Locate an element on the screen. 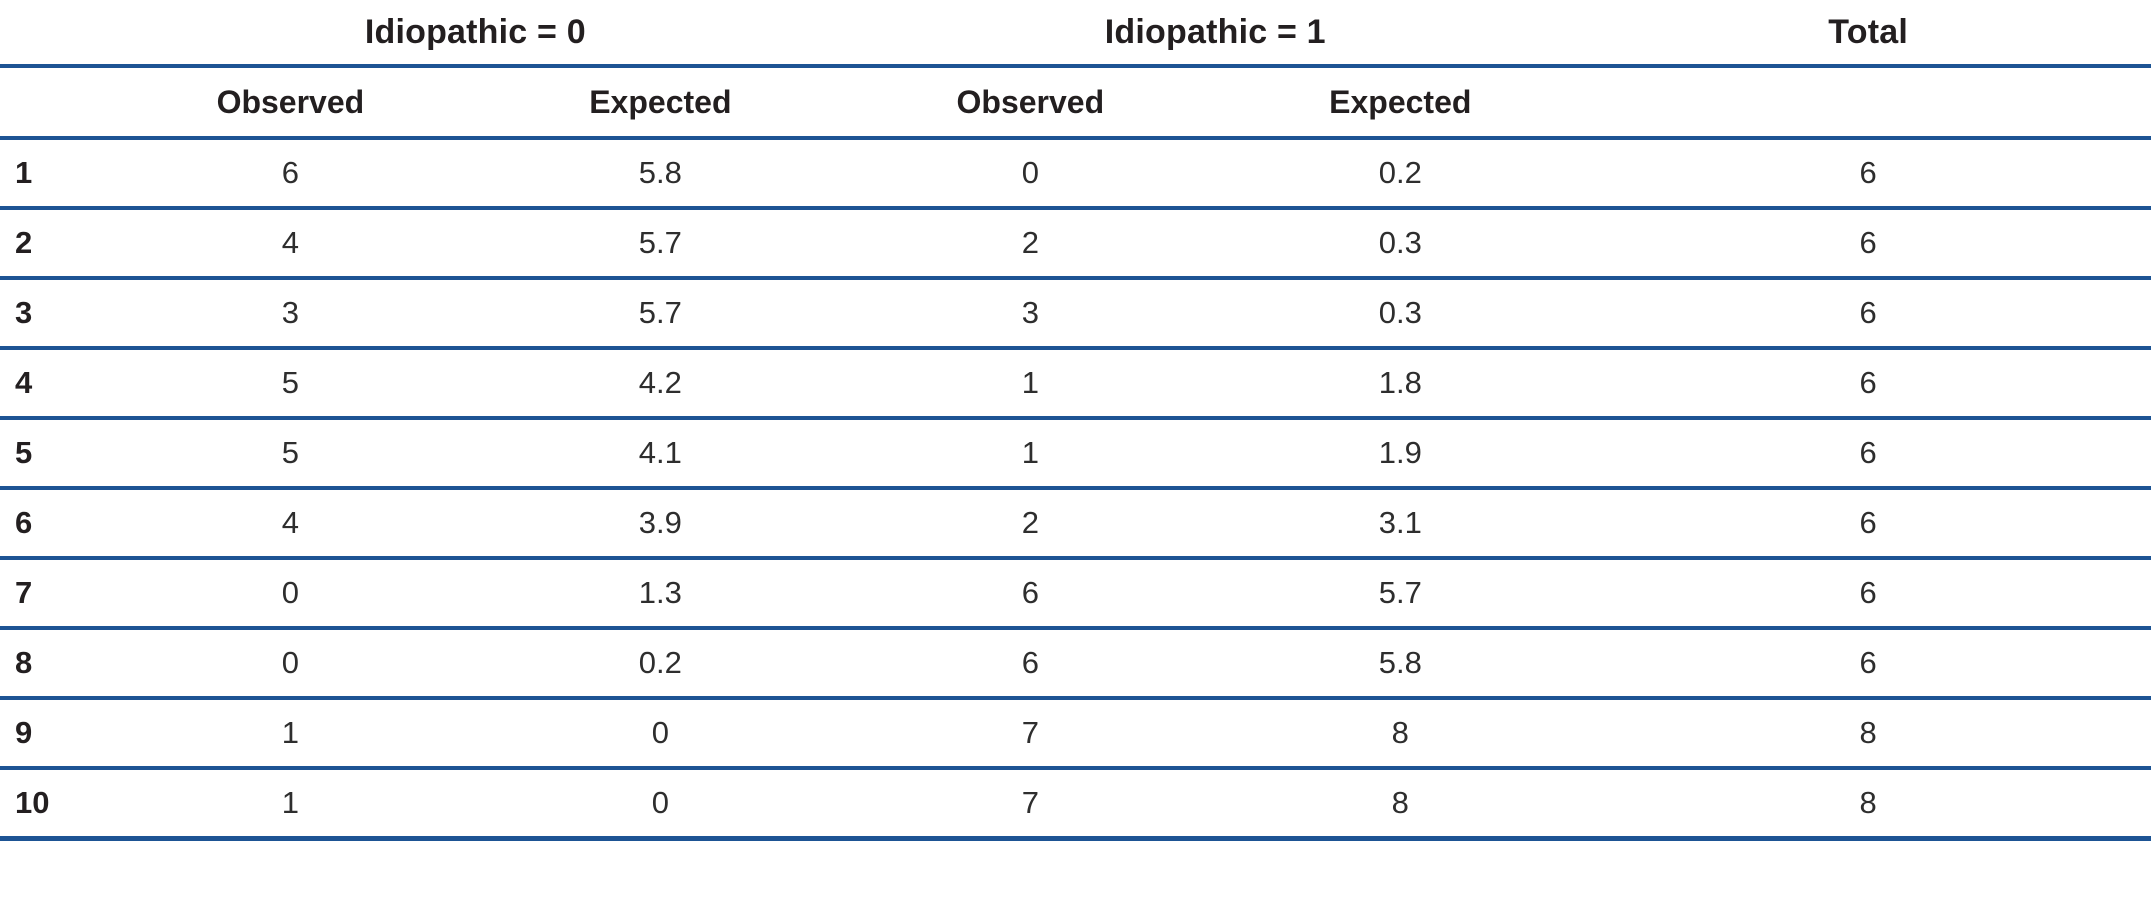 This screenshot has height=918, width=2151. sub-header-row: Observed Expected Observed Expected is located at coordinates (1075, 103).